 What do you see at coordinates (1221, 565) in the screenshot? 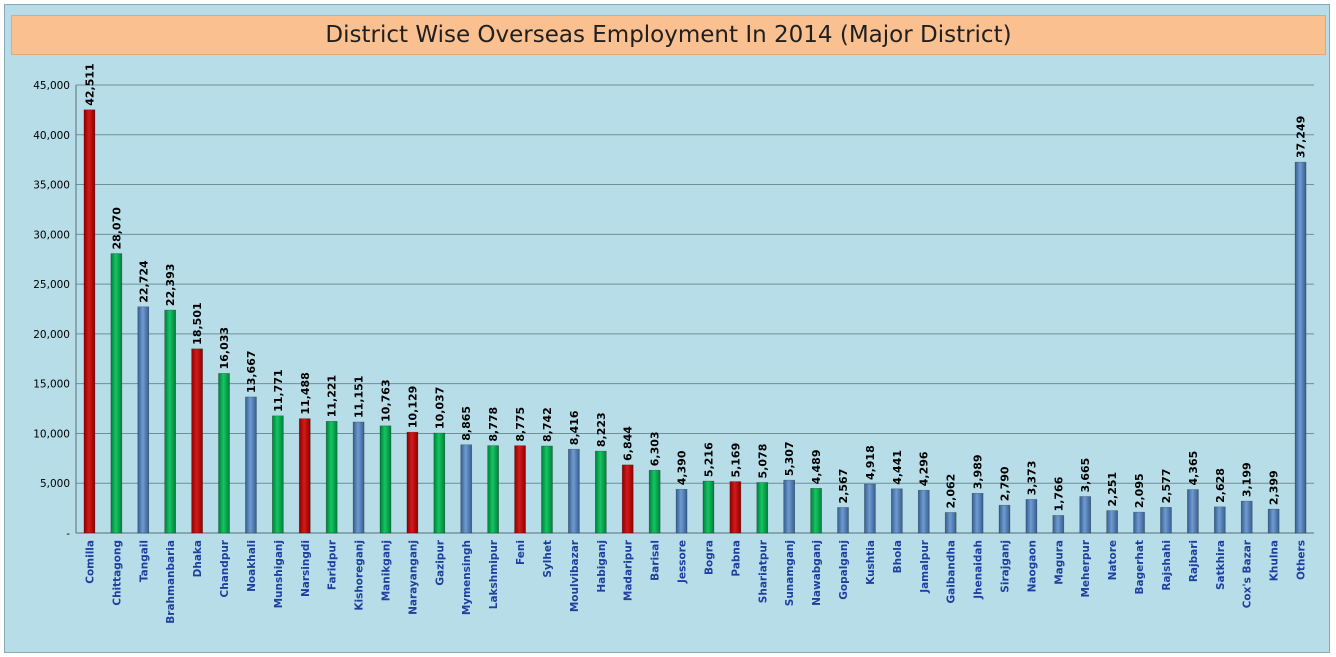
I see `x-tick-label: Satkhira` at bounding box center [1221, 565].